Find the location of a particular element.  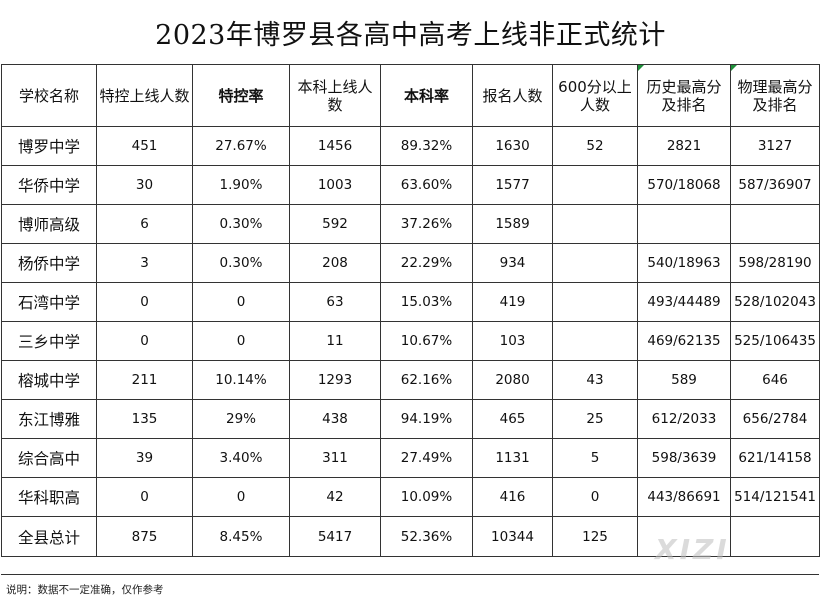

cell-school-name: 综合高中 is located at coordinates (49, 458).